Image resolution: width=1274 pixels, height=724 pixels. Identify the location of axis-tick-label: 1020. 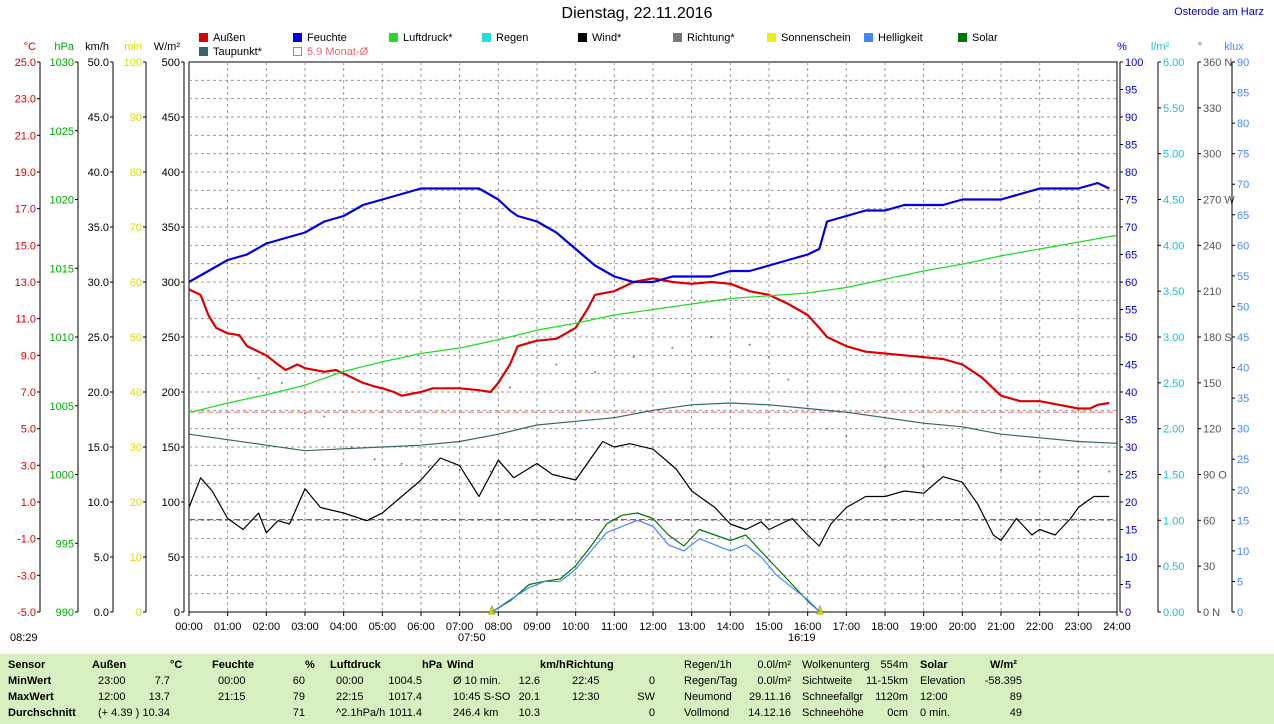
(62, 201).